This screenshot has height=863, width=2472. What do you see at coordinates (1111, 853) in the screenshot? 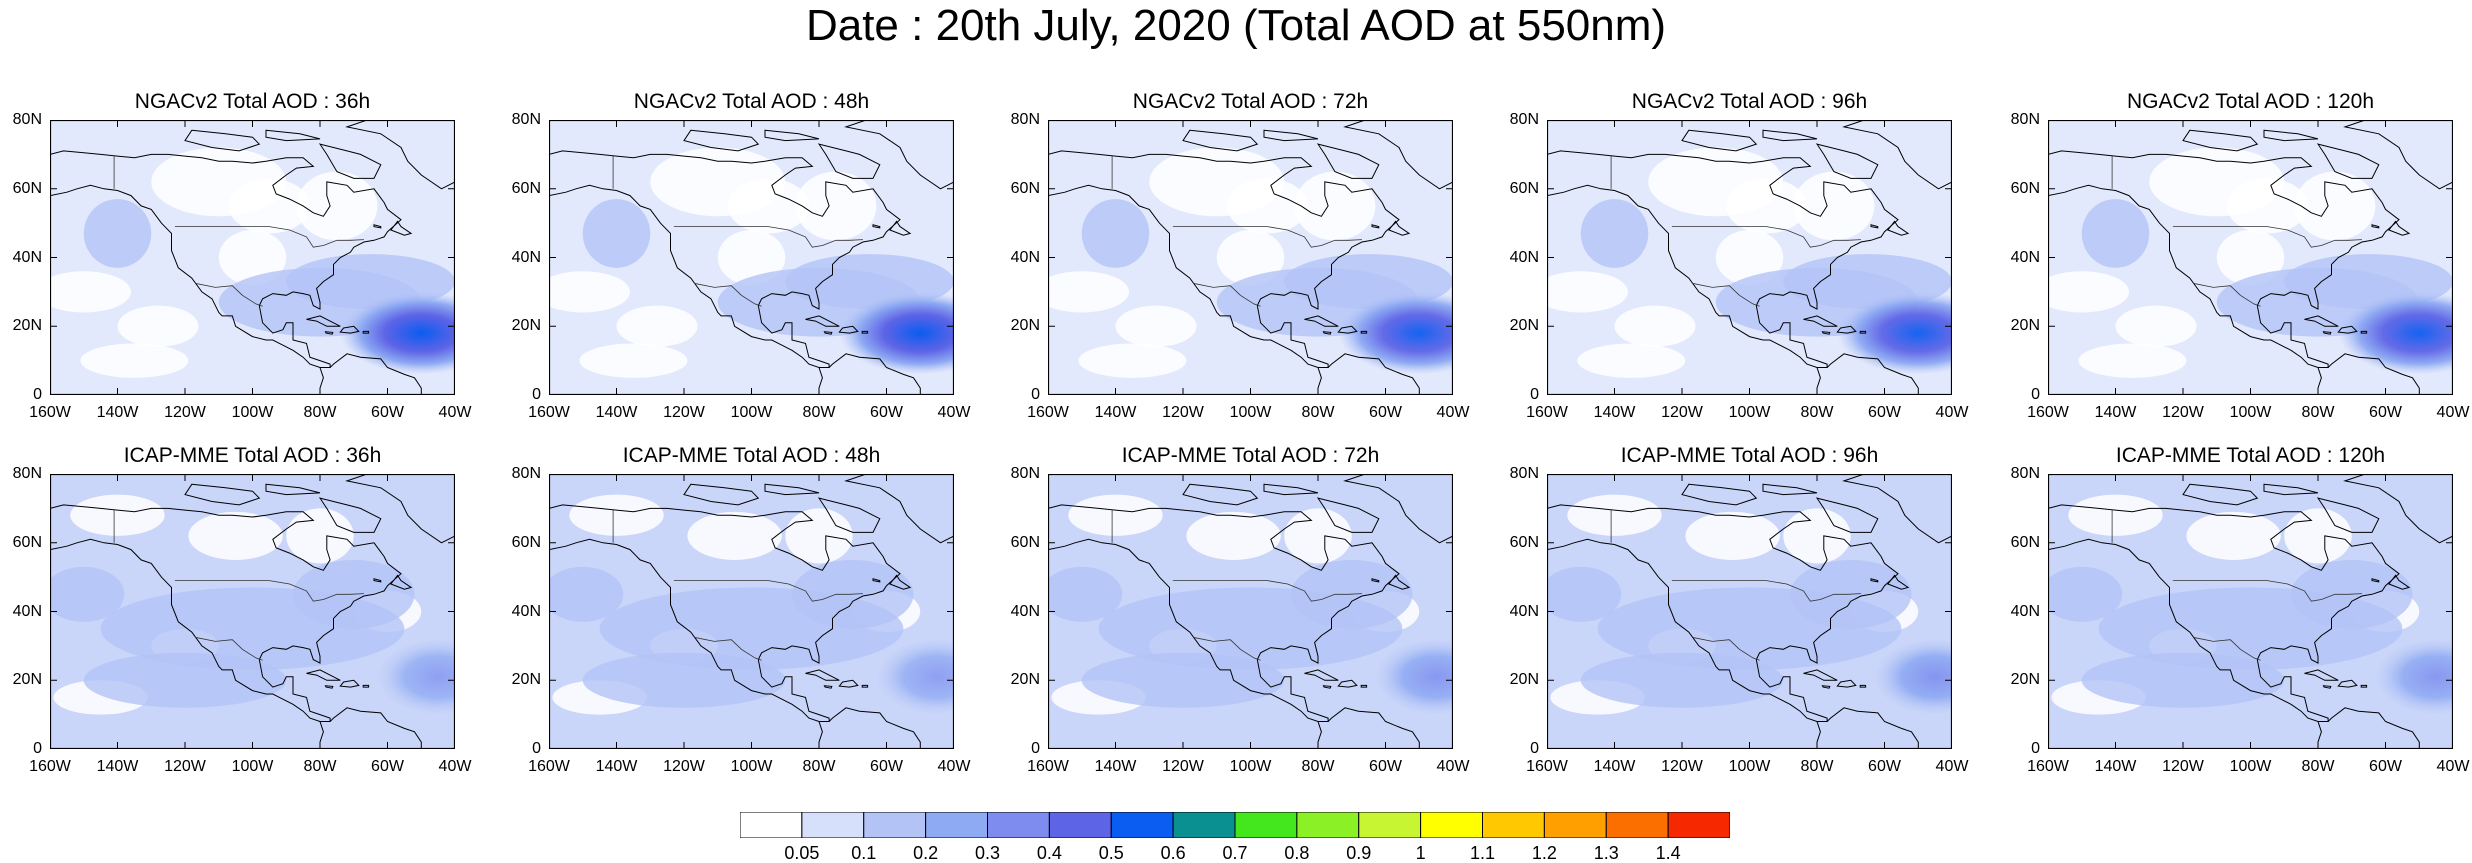
I see `colorbar-label: 0.5` at bounding box center [1111, 853].